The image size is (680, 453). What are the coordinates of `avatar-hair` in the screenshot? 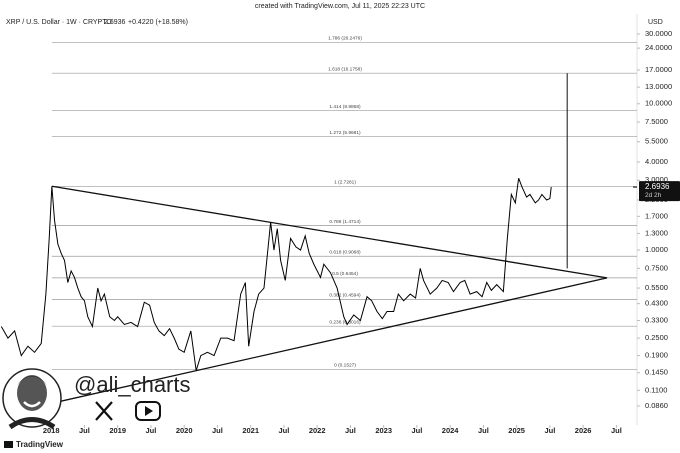 It's located at (32, 380).